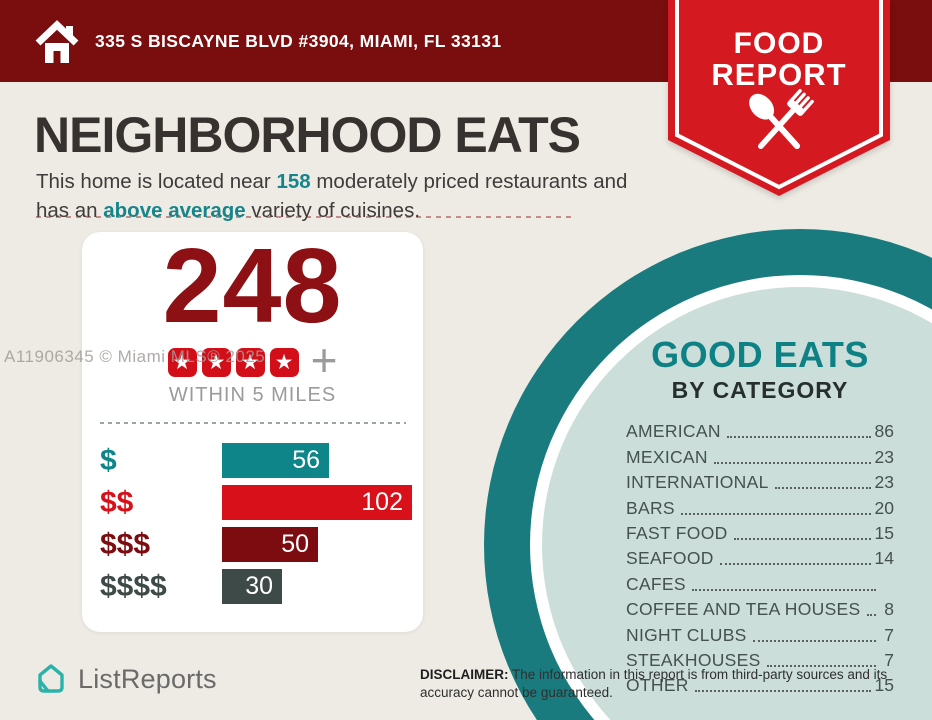  I want to click on category-value: 8, so click(889, 609).